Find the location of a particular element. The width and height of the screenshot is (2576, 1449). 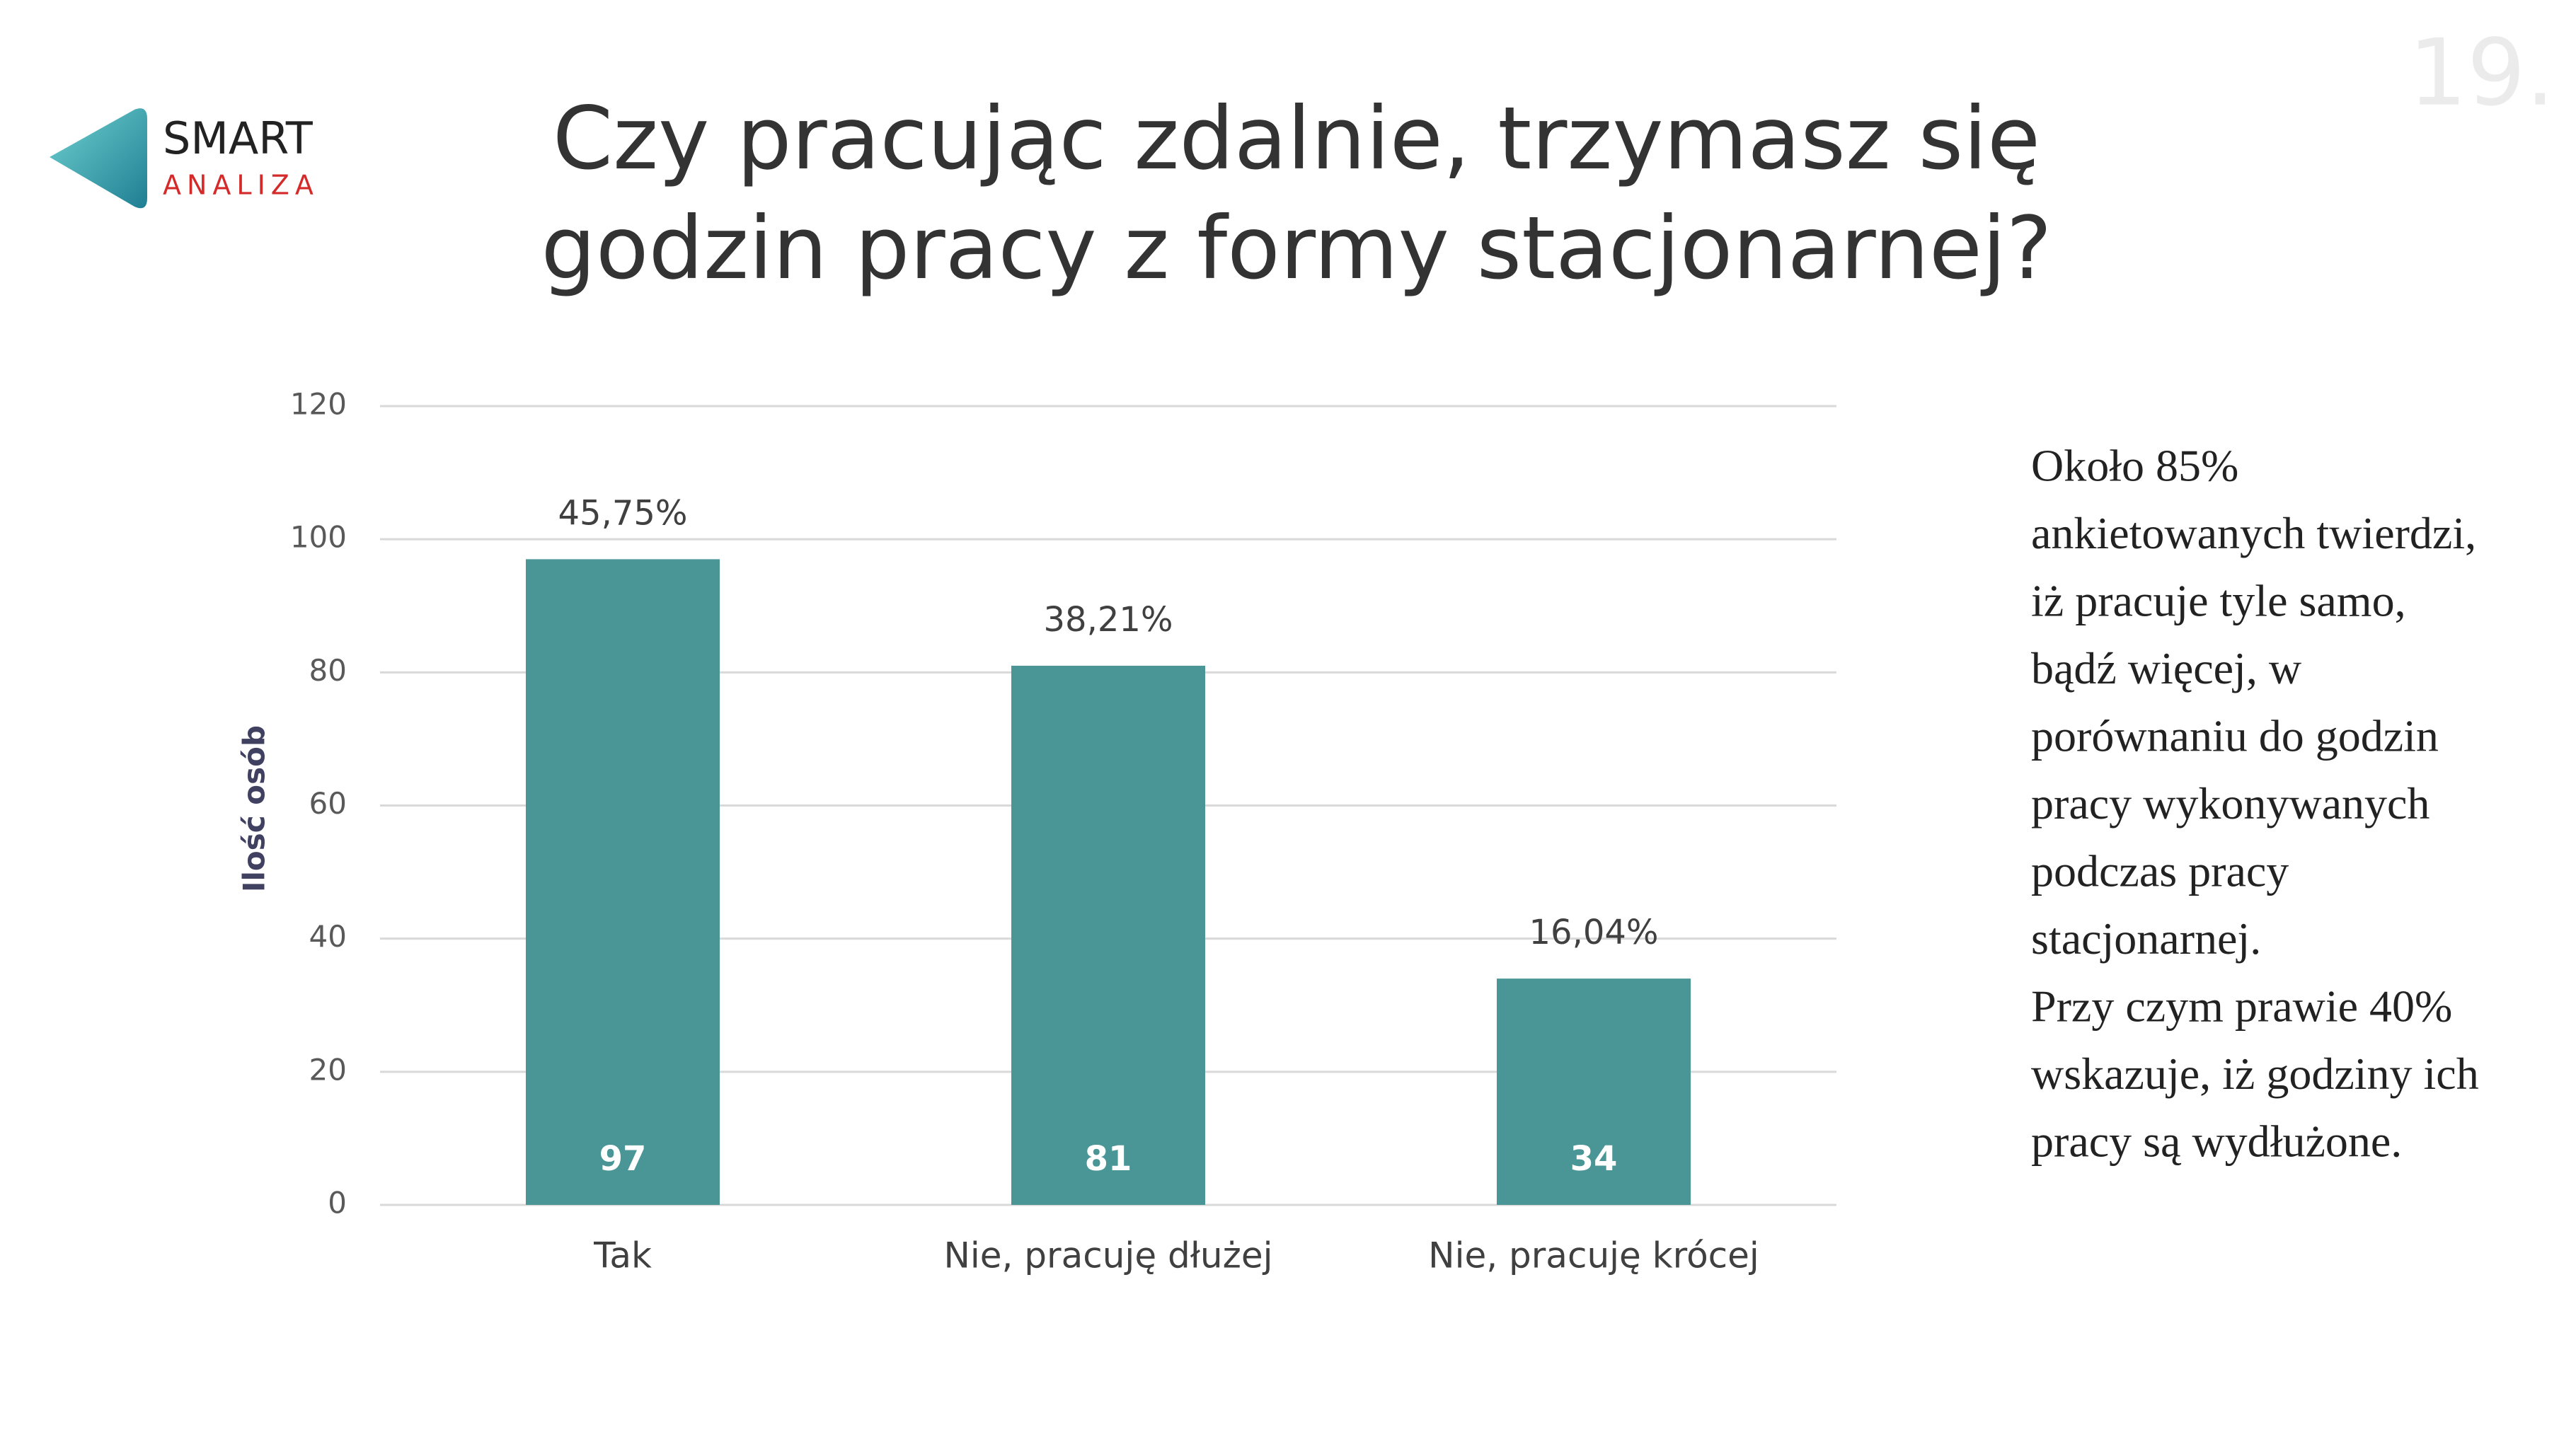

note-line: ankietowanych twierdzi, is located at coordinates (2253, 533).